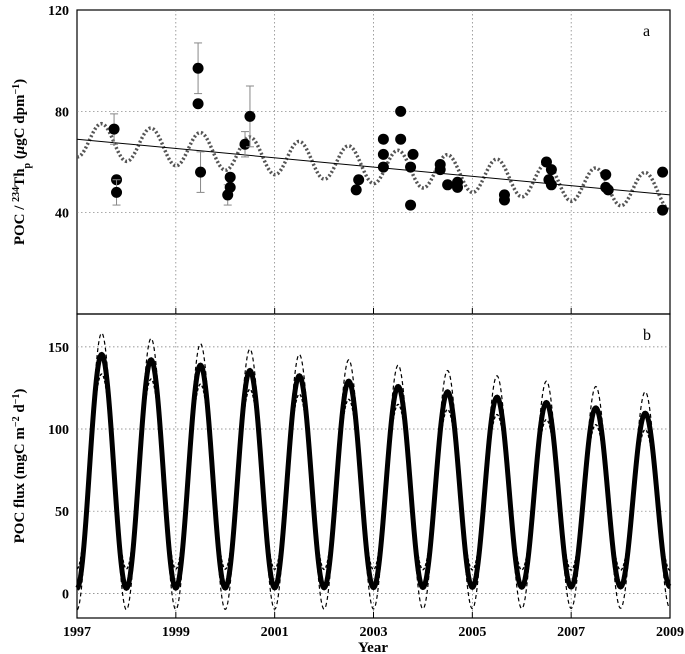 The image size is (685, 654). I want to click on x-tick-label: 1999, so click(176, 632).